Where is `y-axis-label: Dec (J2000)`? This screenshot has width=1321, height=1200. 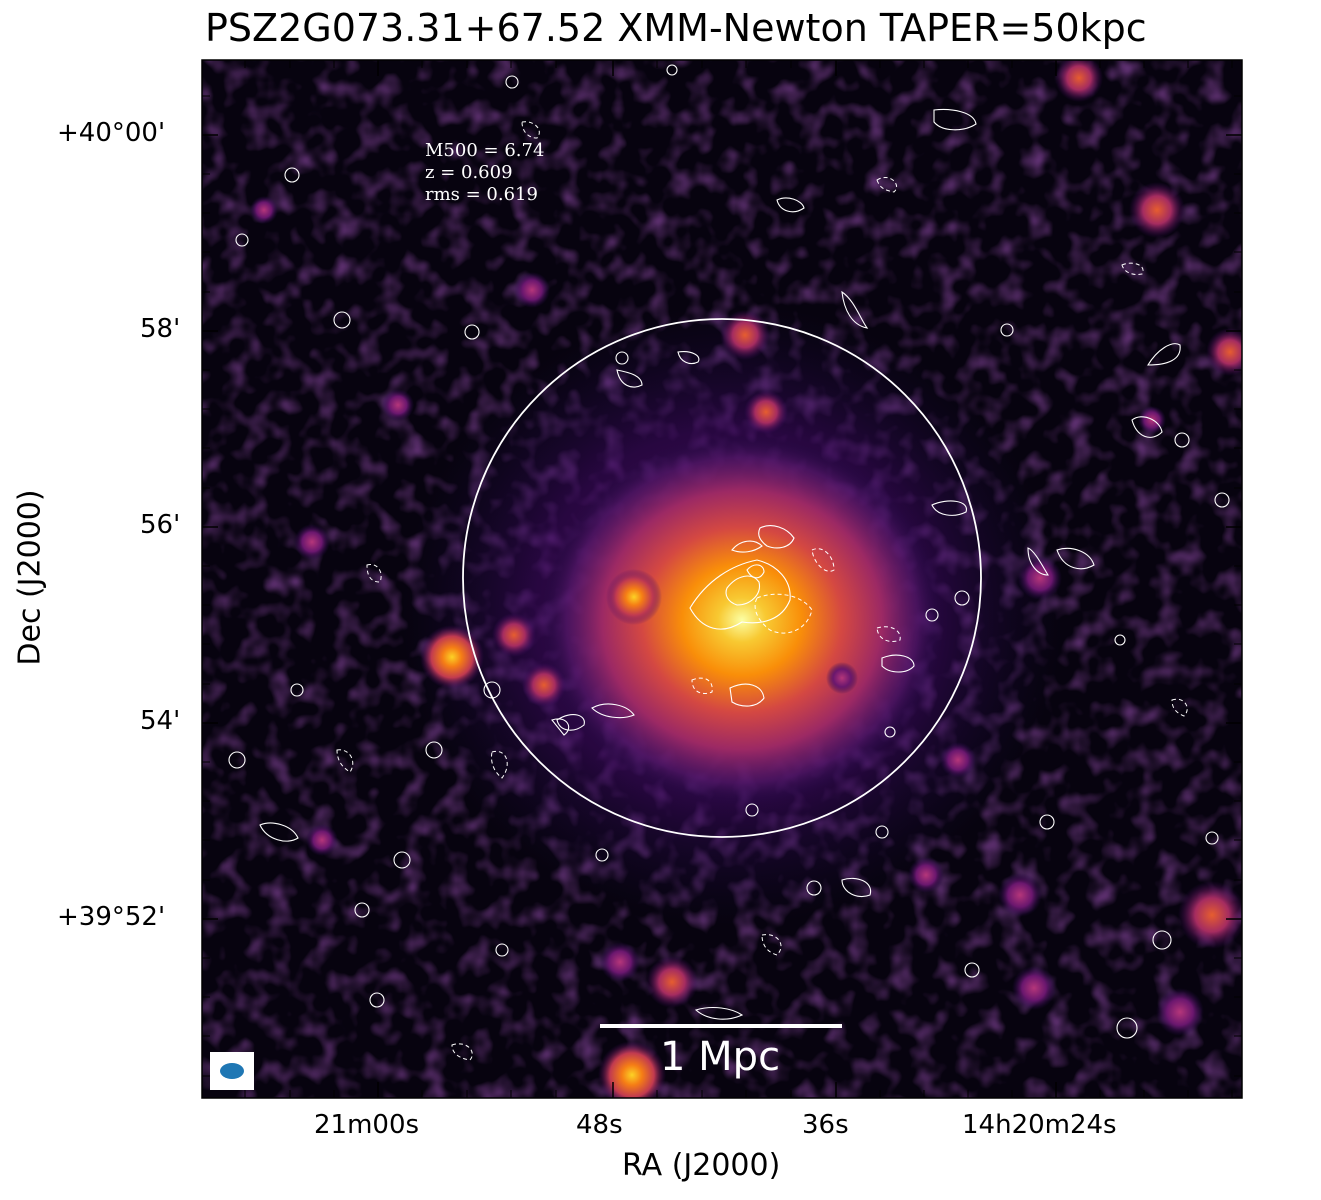
y-axis-label: Dec (J2000) is located at coordinates (30, 577).